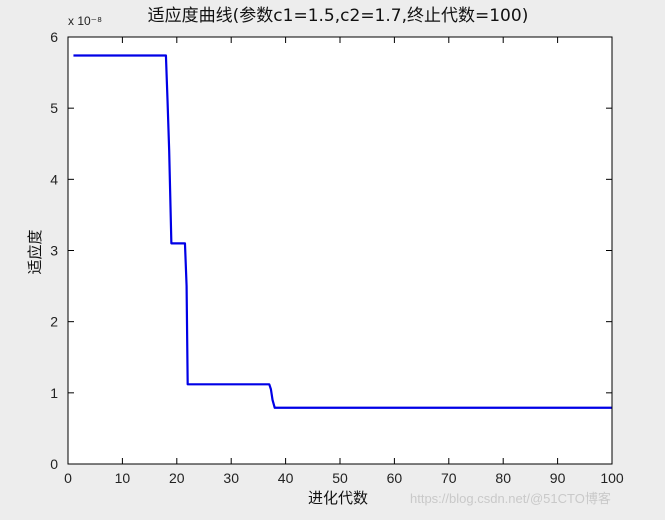  Describe the element at coordinates (612, 478) in the screenshot. I see `x-tick-label: 100` at that location.